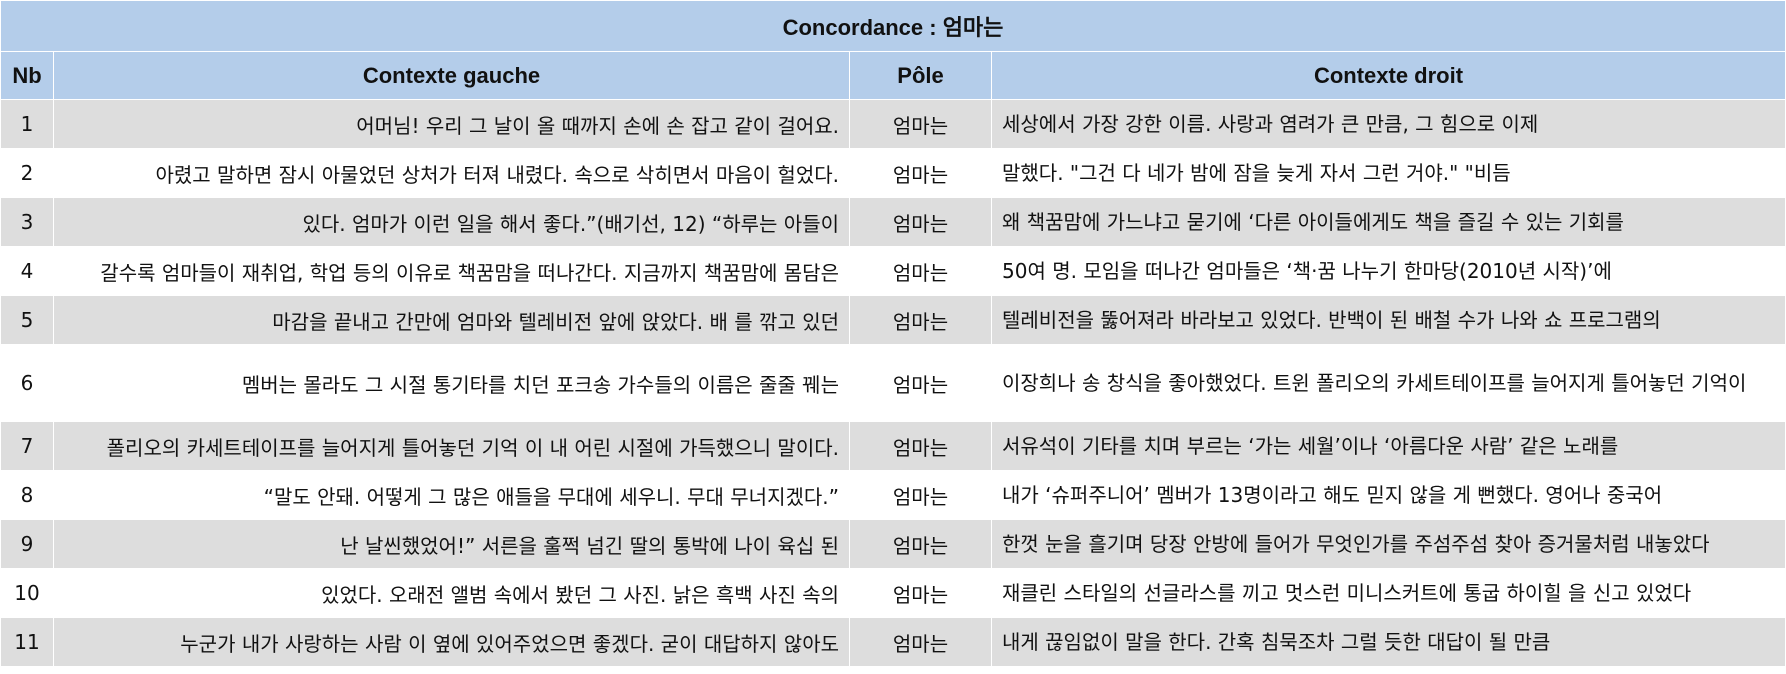 Image resolution: width=1786 pixels, height=674 pixels. Describe the element at coordinates (1388, 124) in the screenshot. I see `right-context: 세상에서 가장 강한 이름. 사랑과 염려가 큰 만큼, 그 힘으로 이제` at that location.